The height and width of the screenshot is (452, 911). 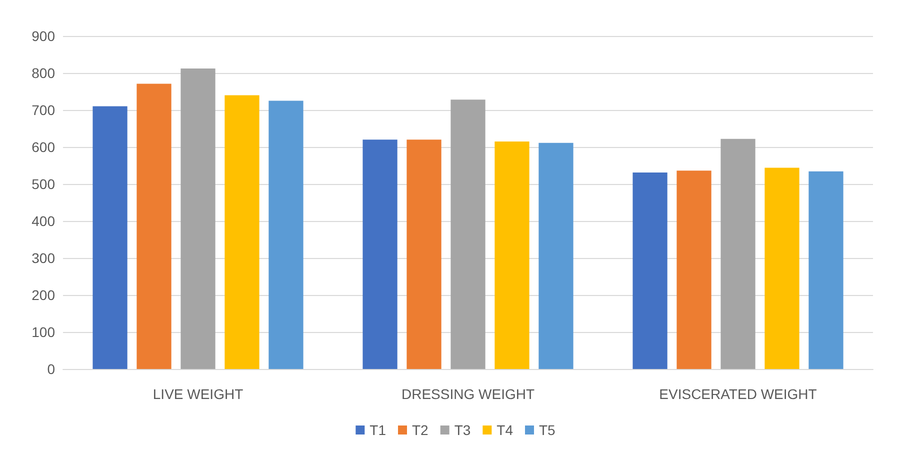 I want to click on y-tick-label: 300, so click(x=44, y=258).